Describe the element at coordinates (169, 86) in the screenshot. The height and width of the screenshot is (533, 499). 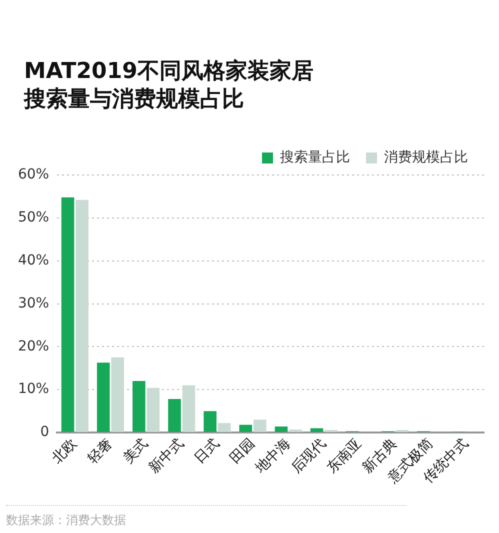
I see `chart-title: MAT2019不同风格家装家居搜索量与消费规模占比` at that location.